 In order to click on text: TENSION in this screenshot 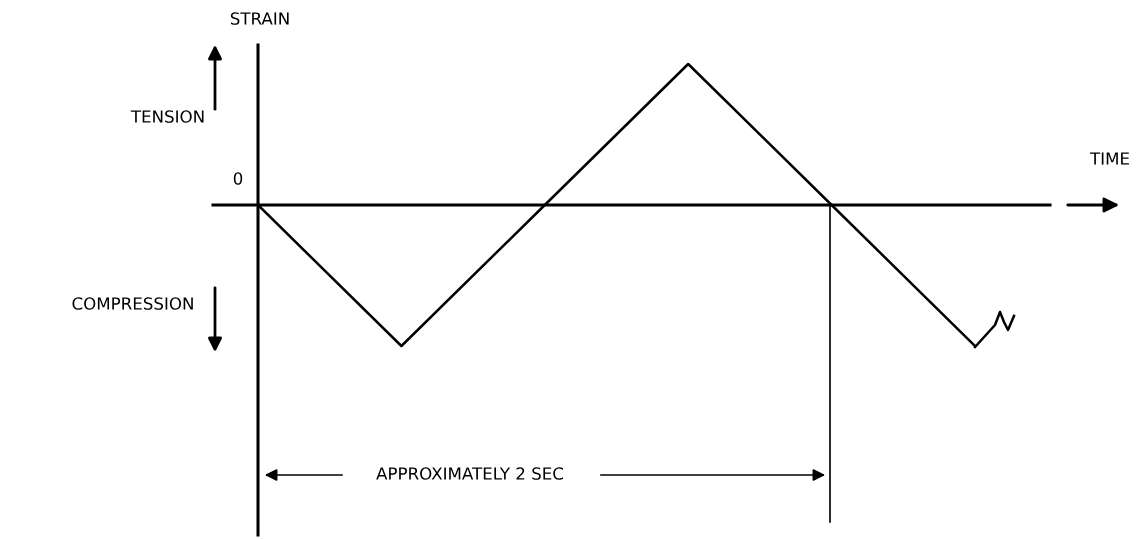, I will do `click(167, 116)`.